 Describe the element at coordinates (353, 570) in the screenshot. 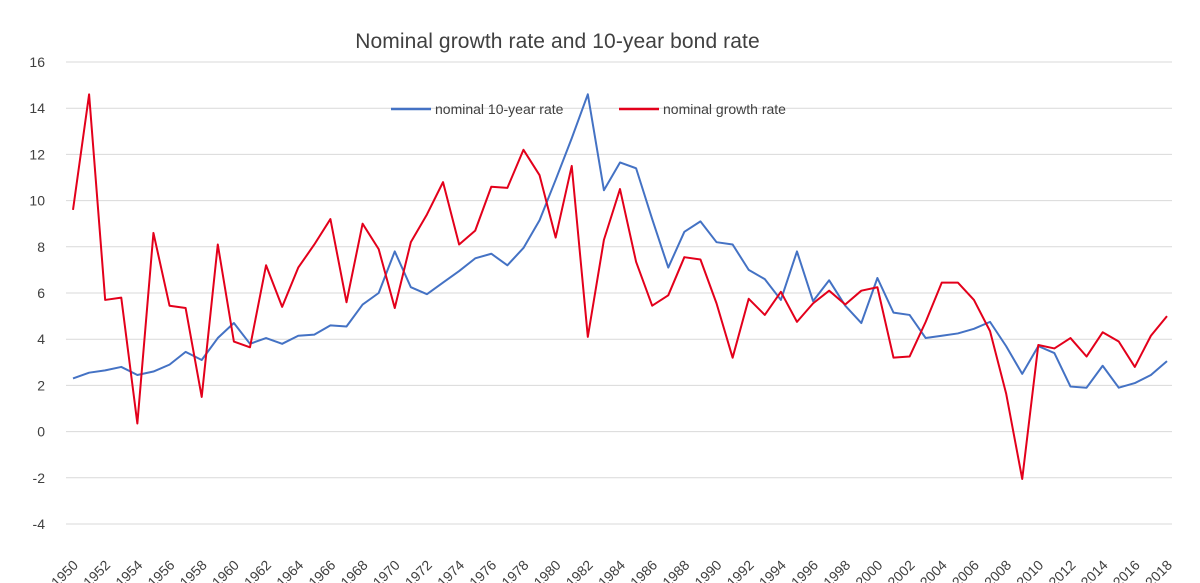

I see `x-tick-label: 1968` at that location.